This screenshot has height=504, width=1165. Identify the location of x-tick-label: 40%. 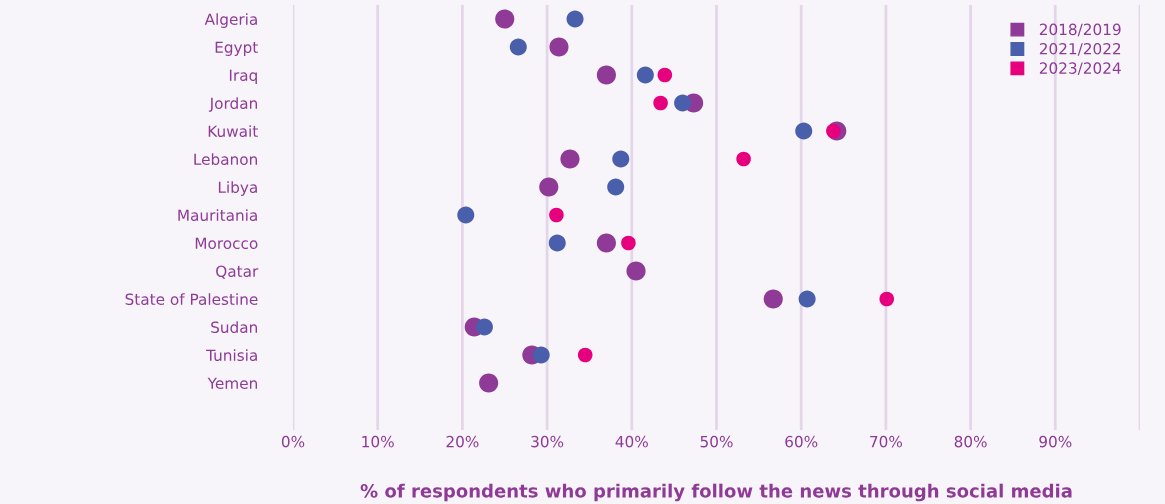
(631, 441).